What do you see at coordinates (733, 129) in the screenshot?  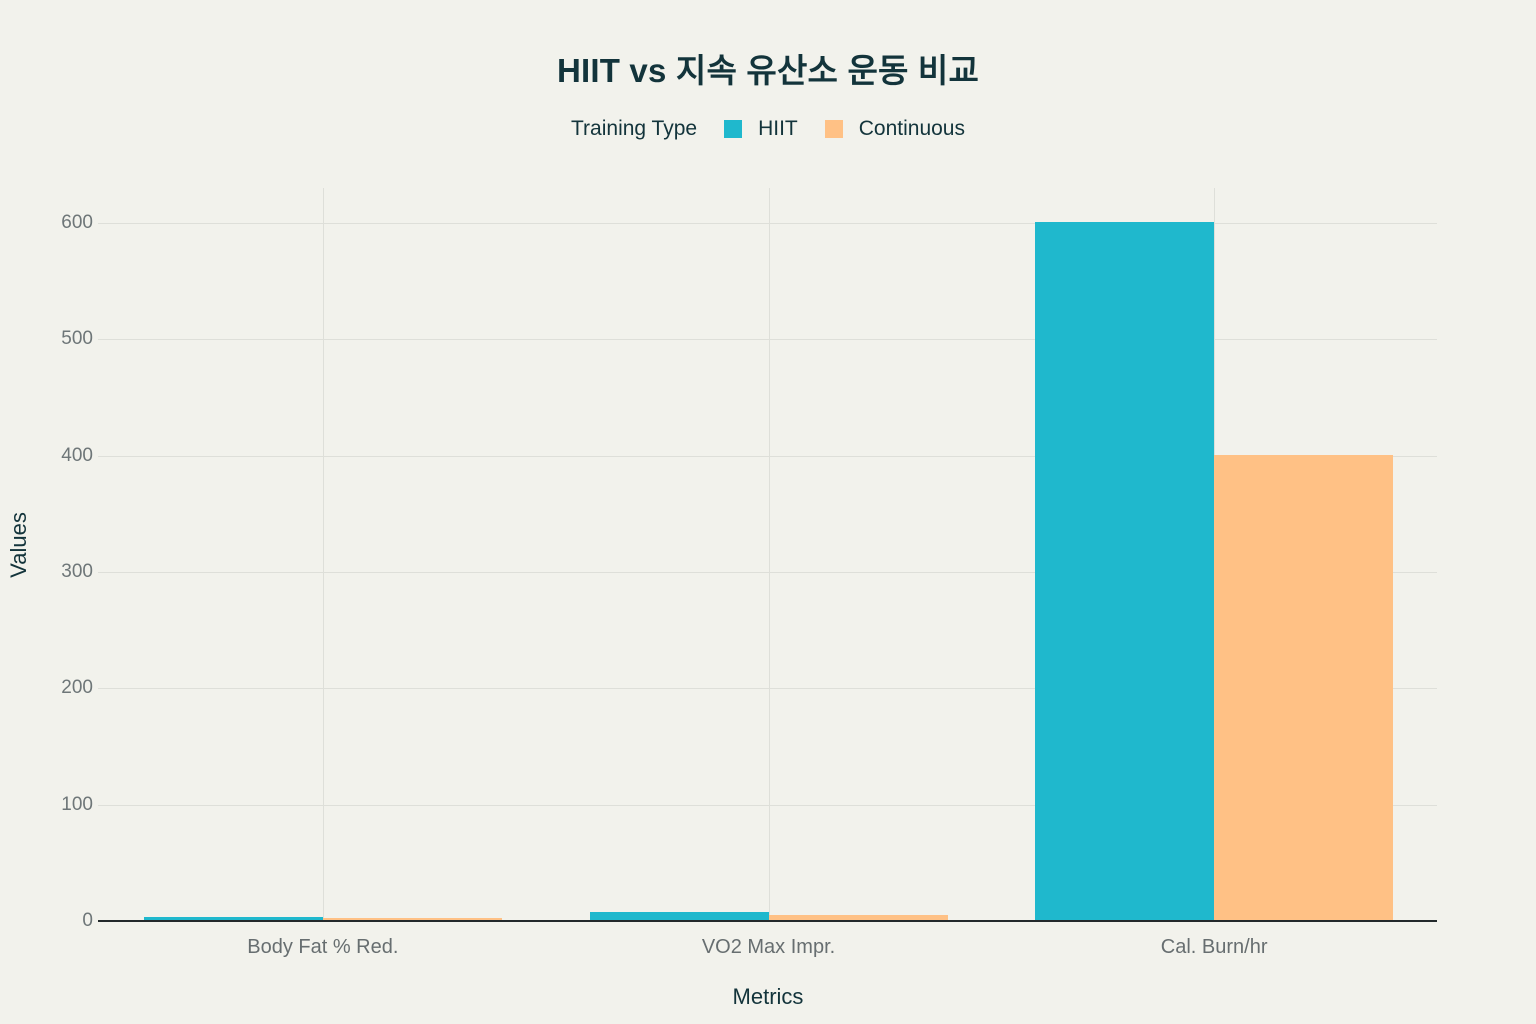 I see `legend-swatch-hiit-icon` at bounding box center [733, 129].